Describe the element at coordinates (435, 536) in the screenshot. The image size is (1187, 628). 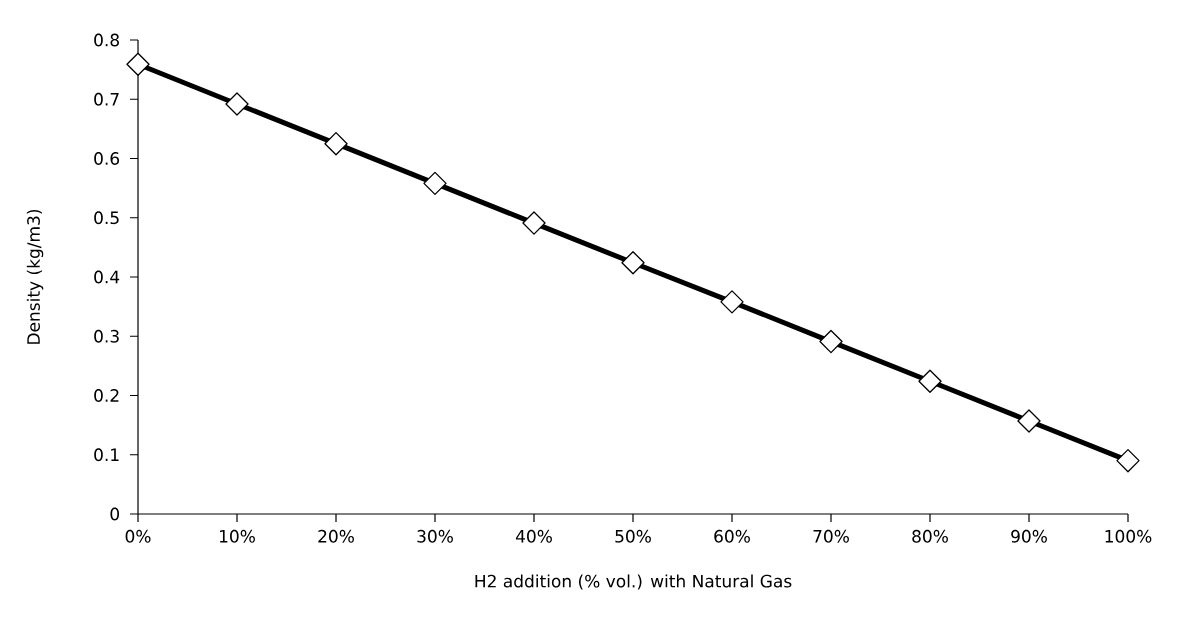
I see `x-tick-label: 30%` at that location.